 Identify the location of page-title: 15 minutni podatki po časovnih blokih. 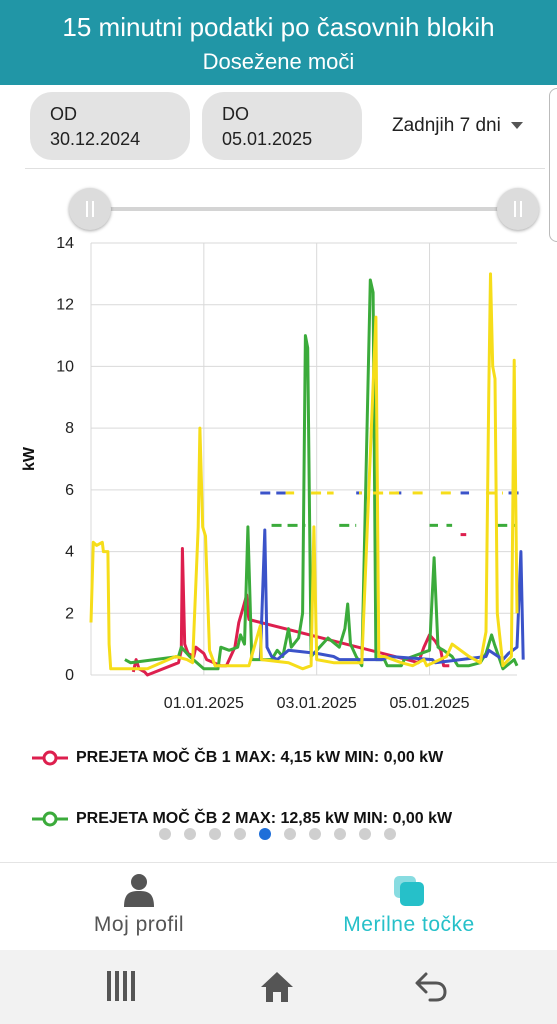
(278, 27).